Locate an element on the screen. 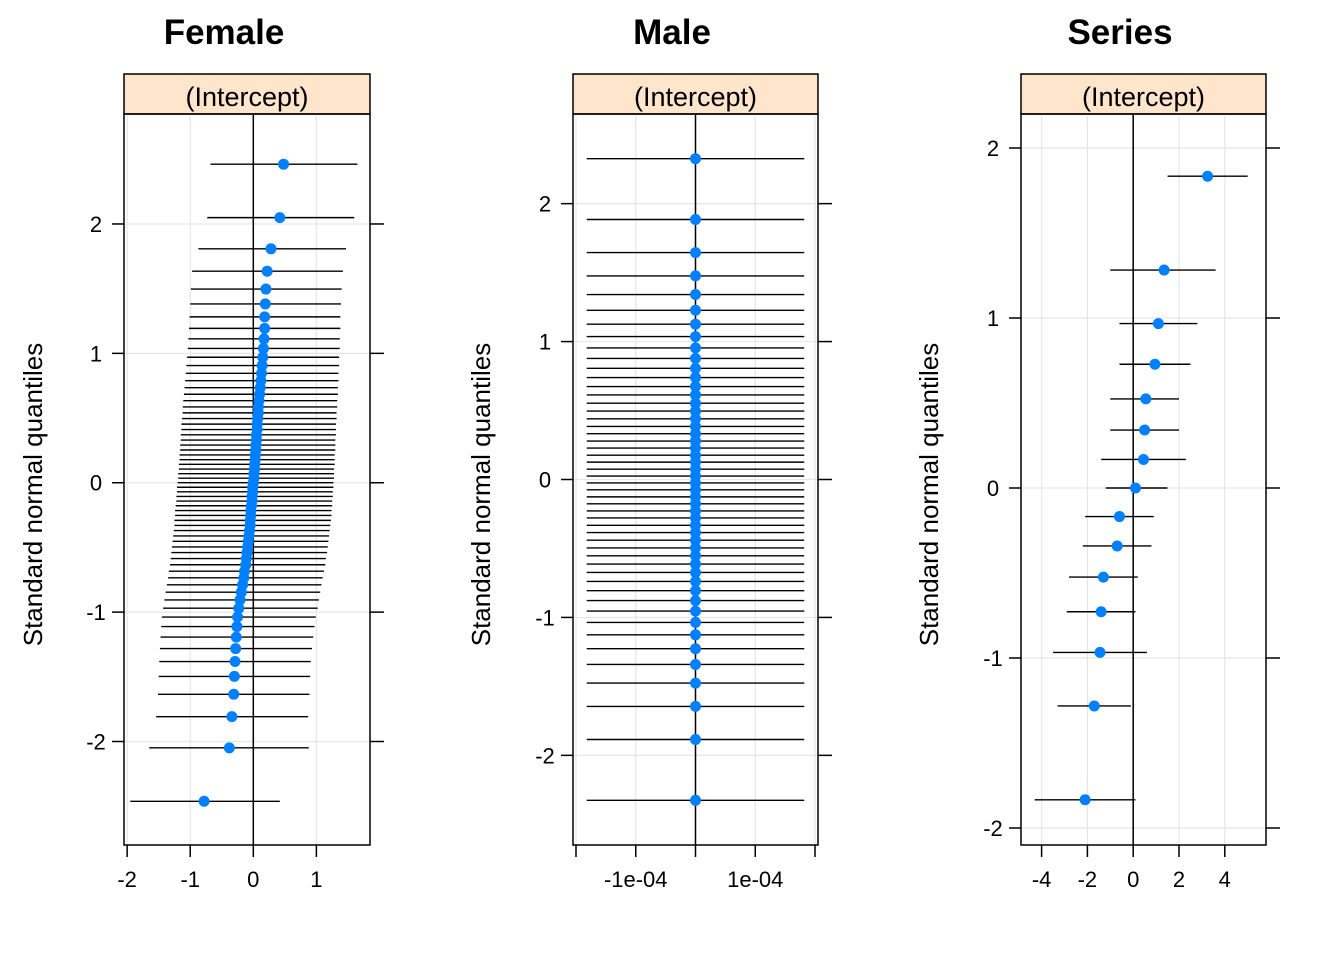 The width and height of the screenshot is (1344, 960). x-tick-label: 0 is located at coordinates (1133, 879).